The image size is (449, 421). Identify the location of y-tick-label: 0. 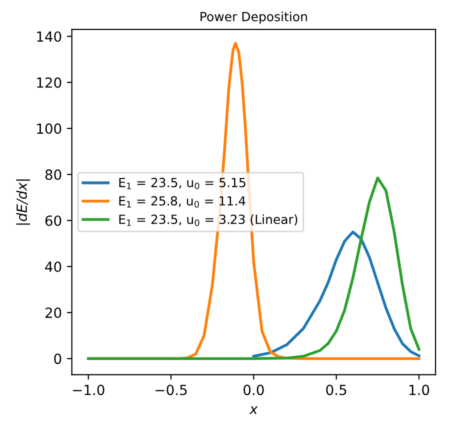
(58, 359).